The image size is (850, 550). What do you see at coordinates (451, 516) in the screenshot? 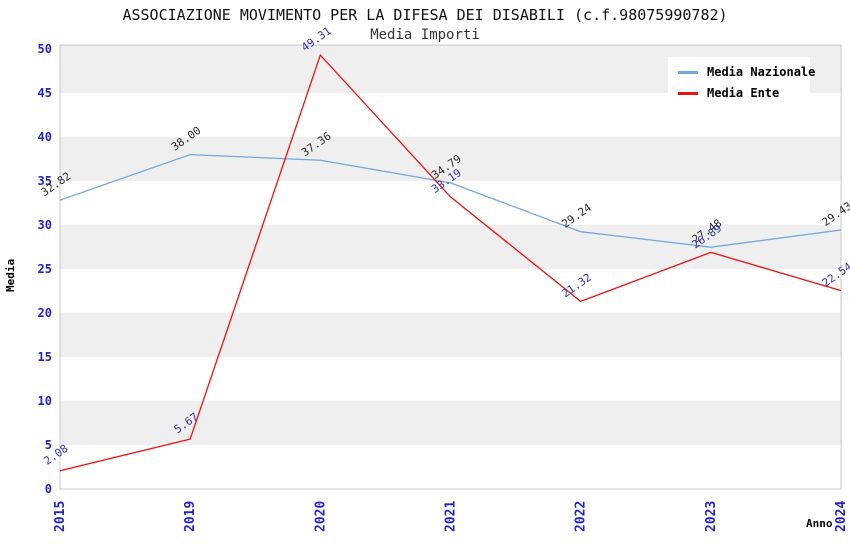
I see `x-tick-label: 2021` at bounding box center [451, 516].